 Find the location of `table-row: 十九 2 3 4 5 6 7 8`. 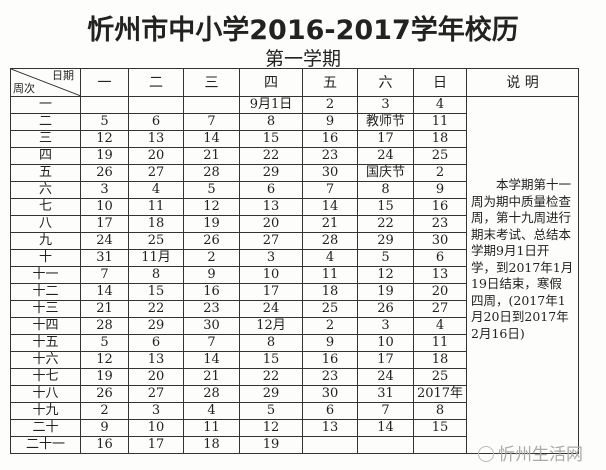

table-row: 十九 2 3 4 5 6 7 8 is located at coordinates (294, 411).